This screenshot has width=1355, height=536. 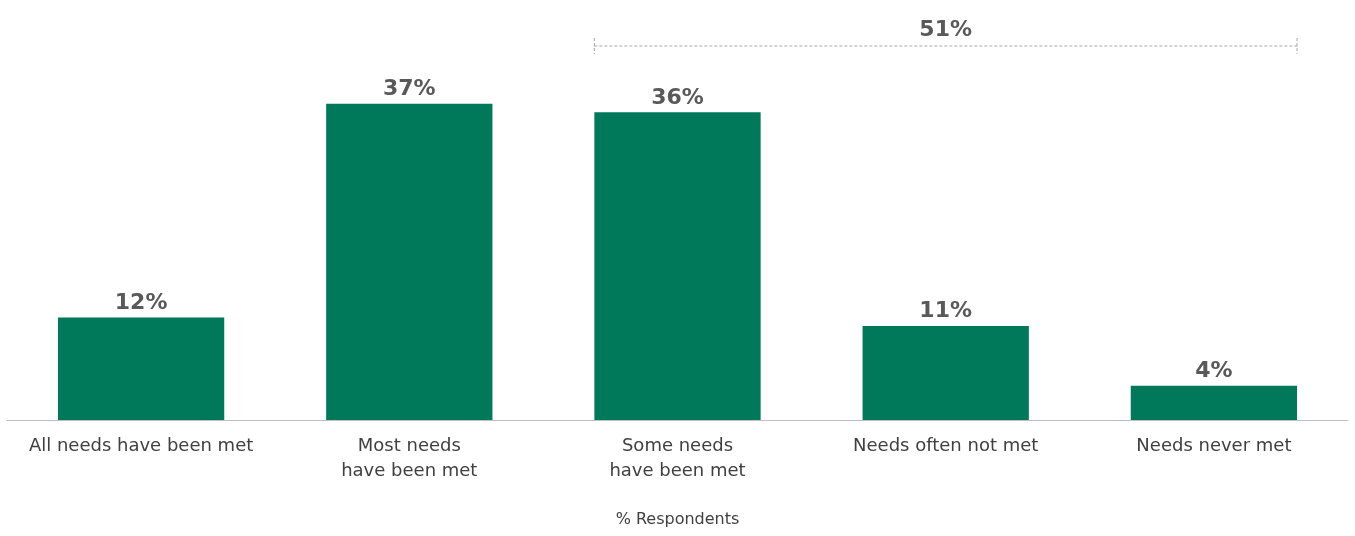 I want to click on data-label: 4%, so click(x=1214, y=370).